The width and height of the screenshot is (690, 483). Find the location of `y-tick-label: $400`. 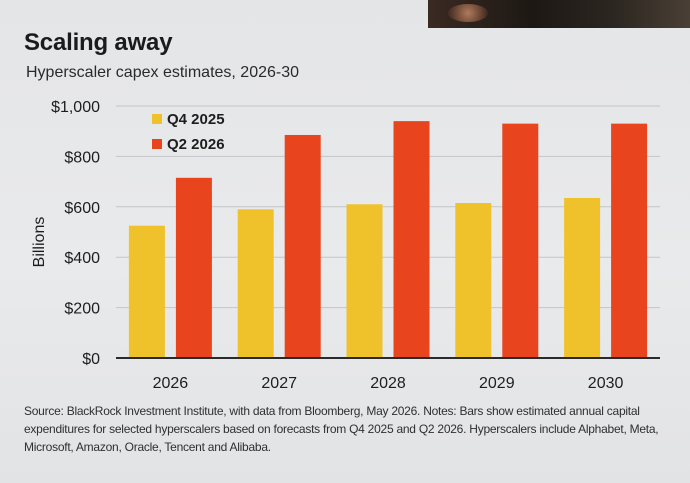

y-tick-label: $400 is located at coordinates (82, 258).